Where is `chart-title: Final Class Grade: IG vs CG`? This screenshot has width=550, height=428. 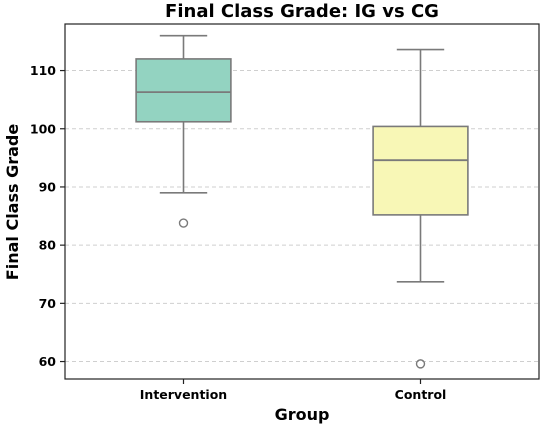
chart-title: Final Class Grade: IG vs CG is located at coordinates (302, 11).